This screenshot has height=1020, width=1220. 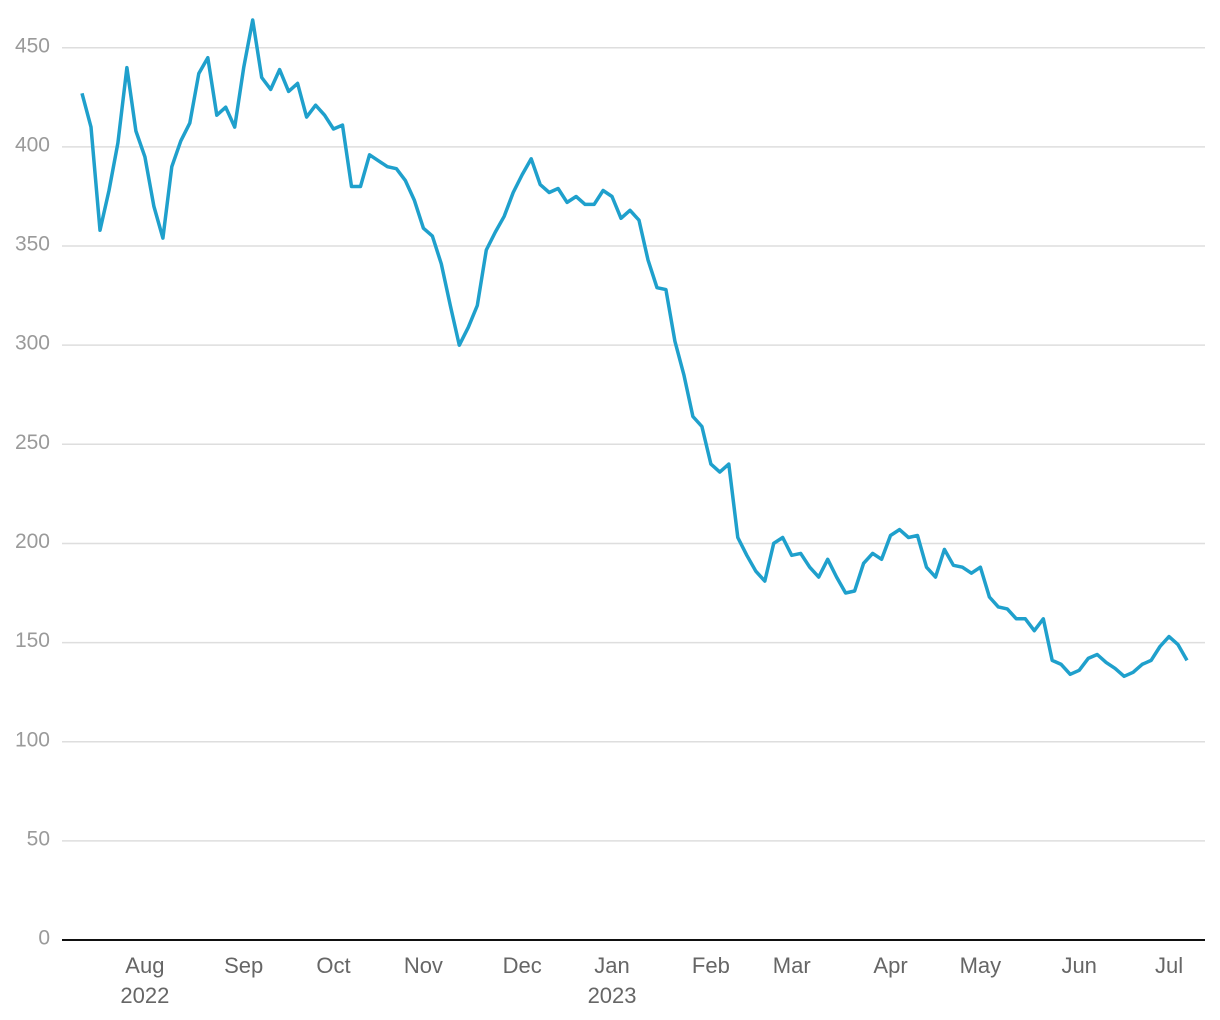 What do you see at coordinates (32, 45) in the screenshot?
I see `y-tick-label: 450` at bounding box center [32, 45].